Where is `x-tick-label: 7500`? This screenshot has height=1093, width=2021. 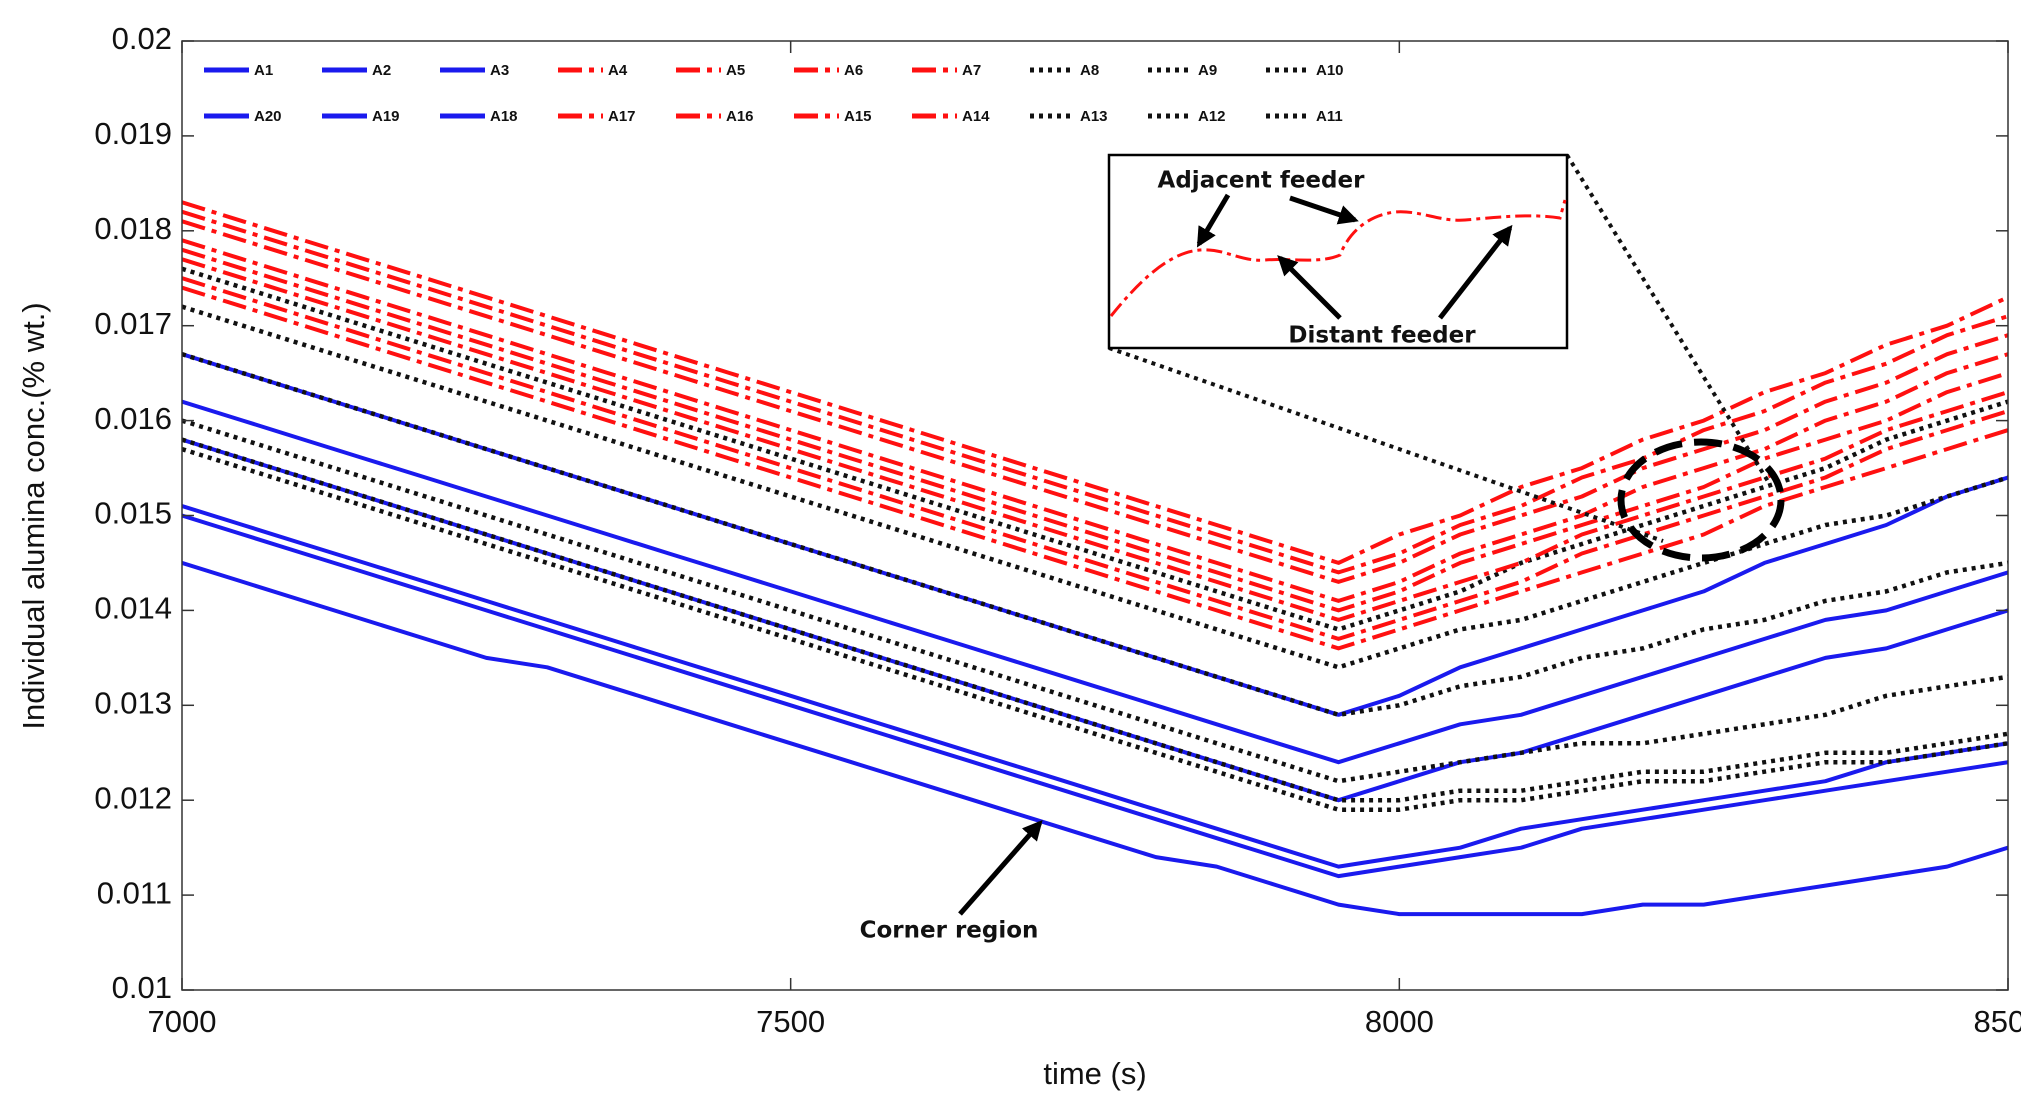 x-tick-label: 7500 is located at coordinates (790, 1021).